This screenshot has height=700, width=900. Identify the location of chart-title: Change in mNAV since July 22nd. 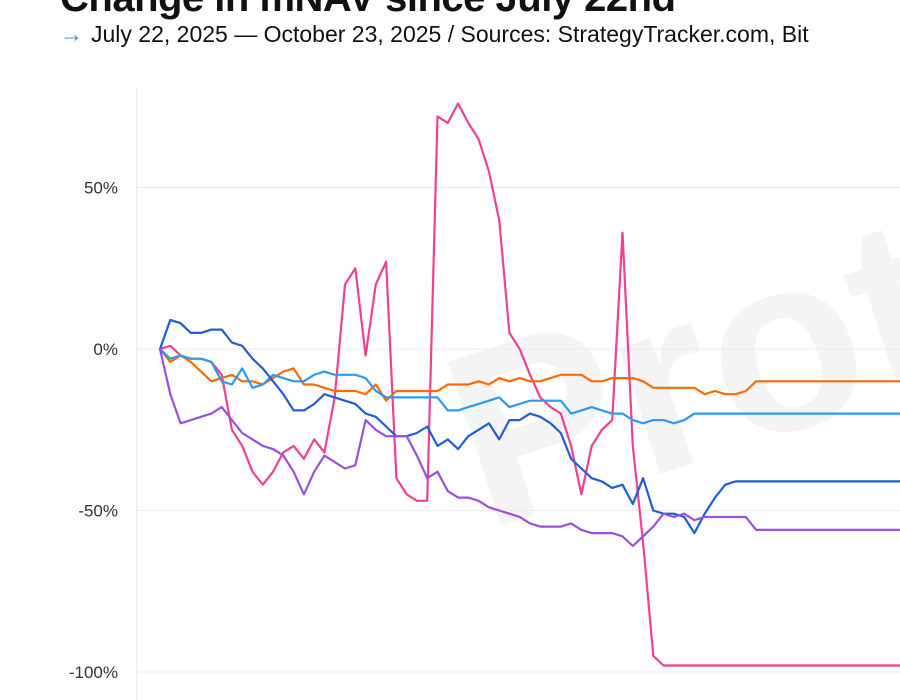
(368, 9).